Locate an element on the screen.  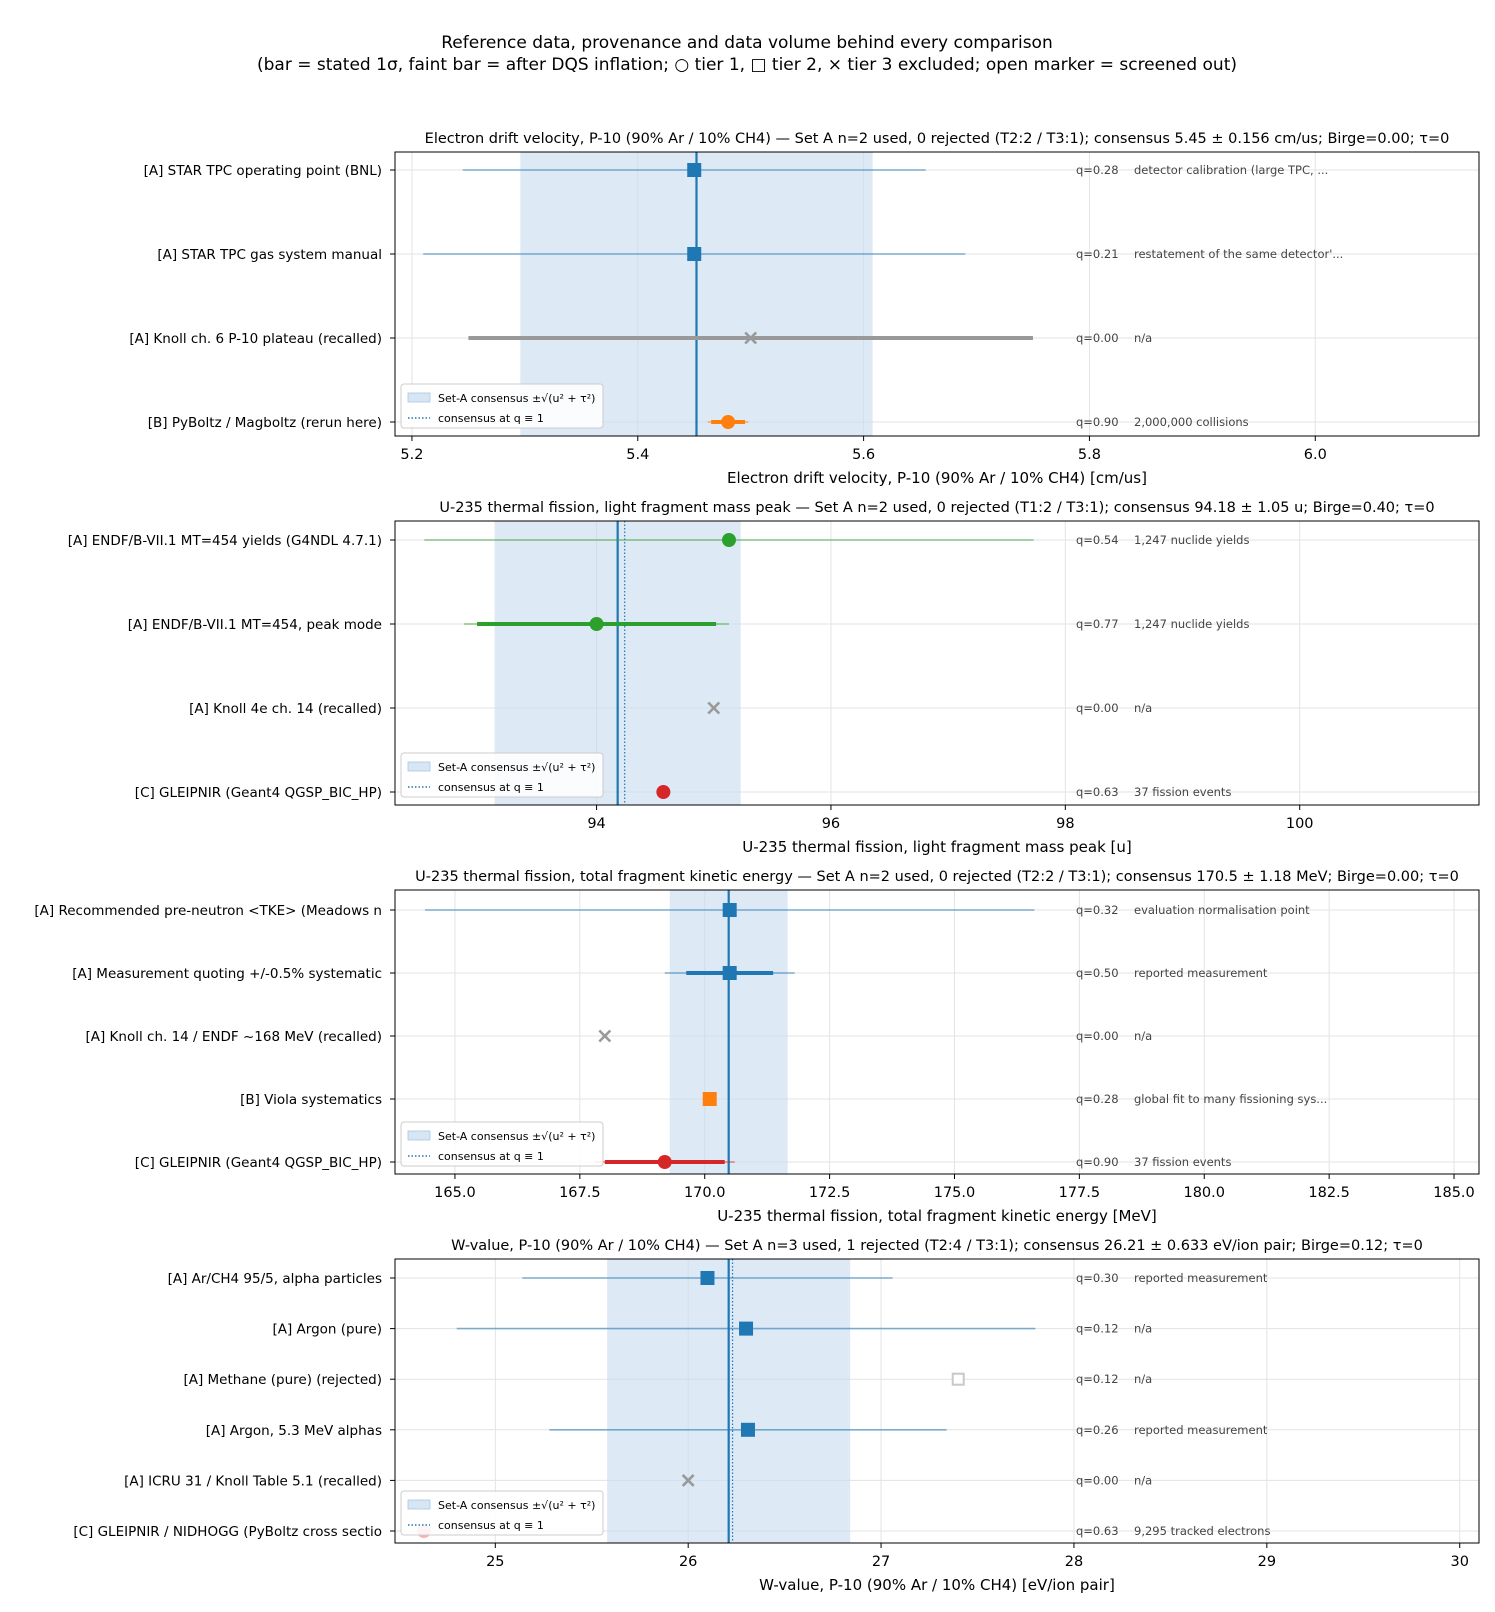
row-label: [B] PyBoltz / Magboltz (rerun here) is located at coordinates (265, 423).